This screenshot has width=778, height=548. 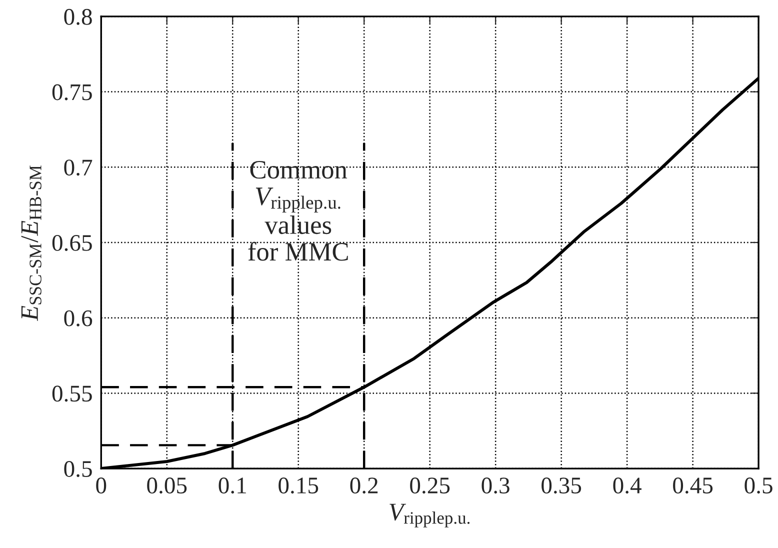 I want to click on x-tick-label: 0.3, so click(x=496, y=486).